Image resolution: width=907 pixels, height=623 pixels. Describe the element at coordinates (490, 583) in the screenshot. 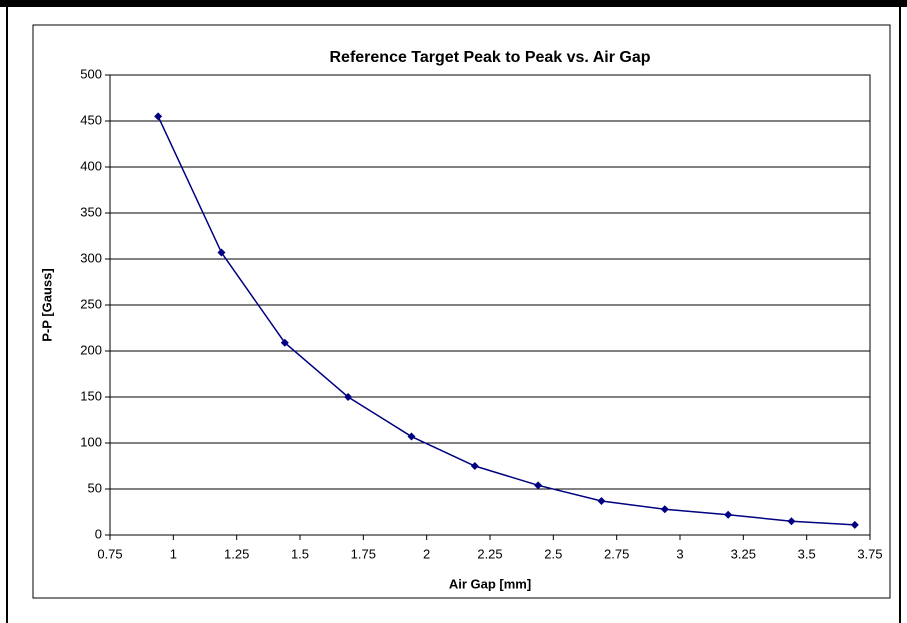

I see `x-axis-label: Air Gap [mm]` at that location.